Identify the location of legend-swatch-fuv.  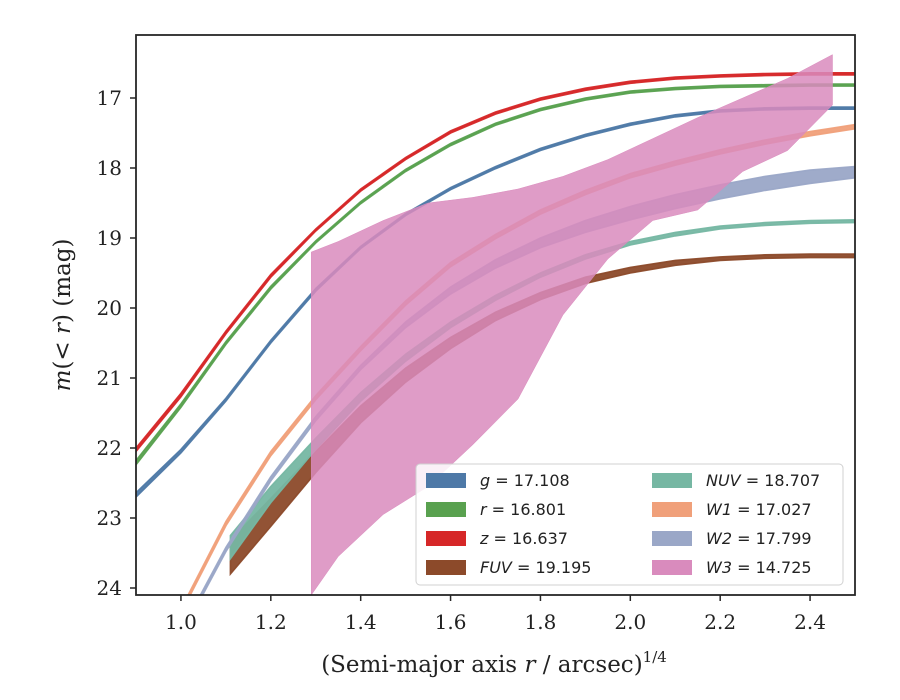
(446, 567).